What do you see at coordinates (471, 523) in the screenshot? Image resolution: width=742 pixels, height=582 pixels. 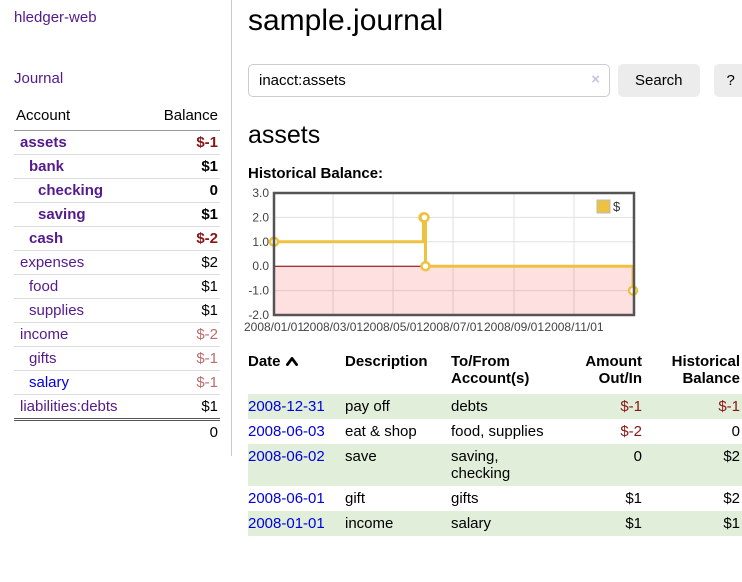 I see `register-accounts-cell: salary` at bounding box center [471, 523].